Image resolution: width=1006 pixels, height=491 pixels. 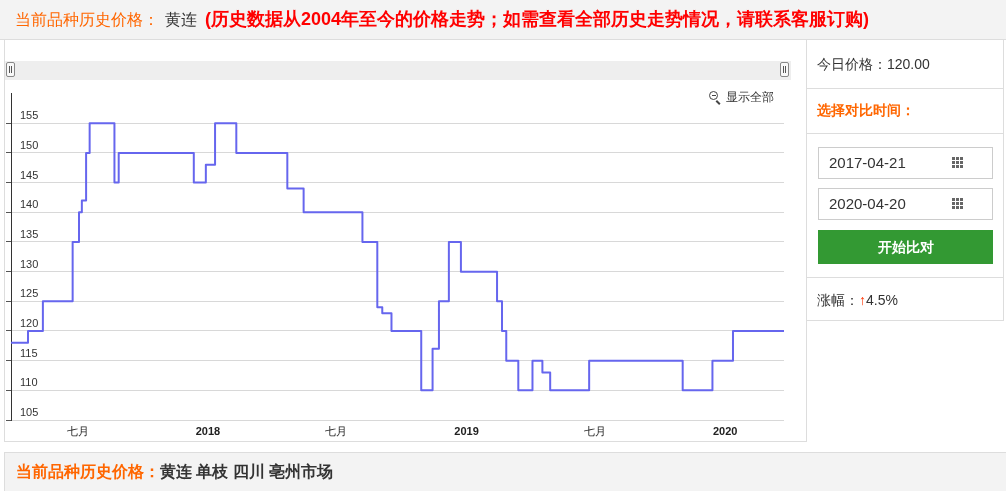 I want to click on y-tick-label: 110, so click(x=29, y=382).